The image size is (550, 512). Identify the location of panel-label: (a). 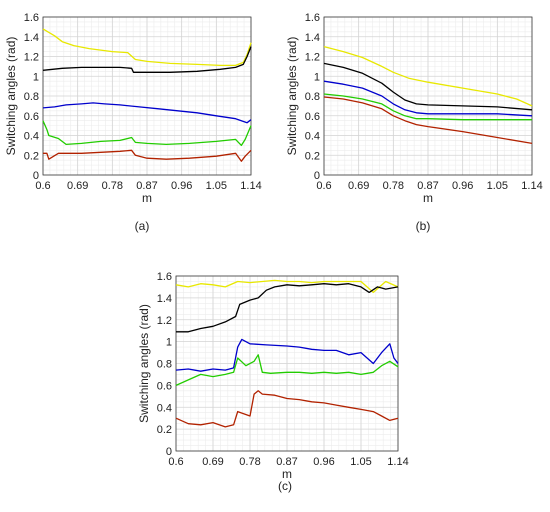
(142, 226).